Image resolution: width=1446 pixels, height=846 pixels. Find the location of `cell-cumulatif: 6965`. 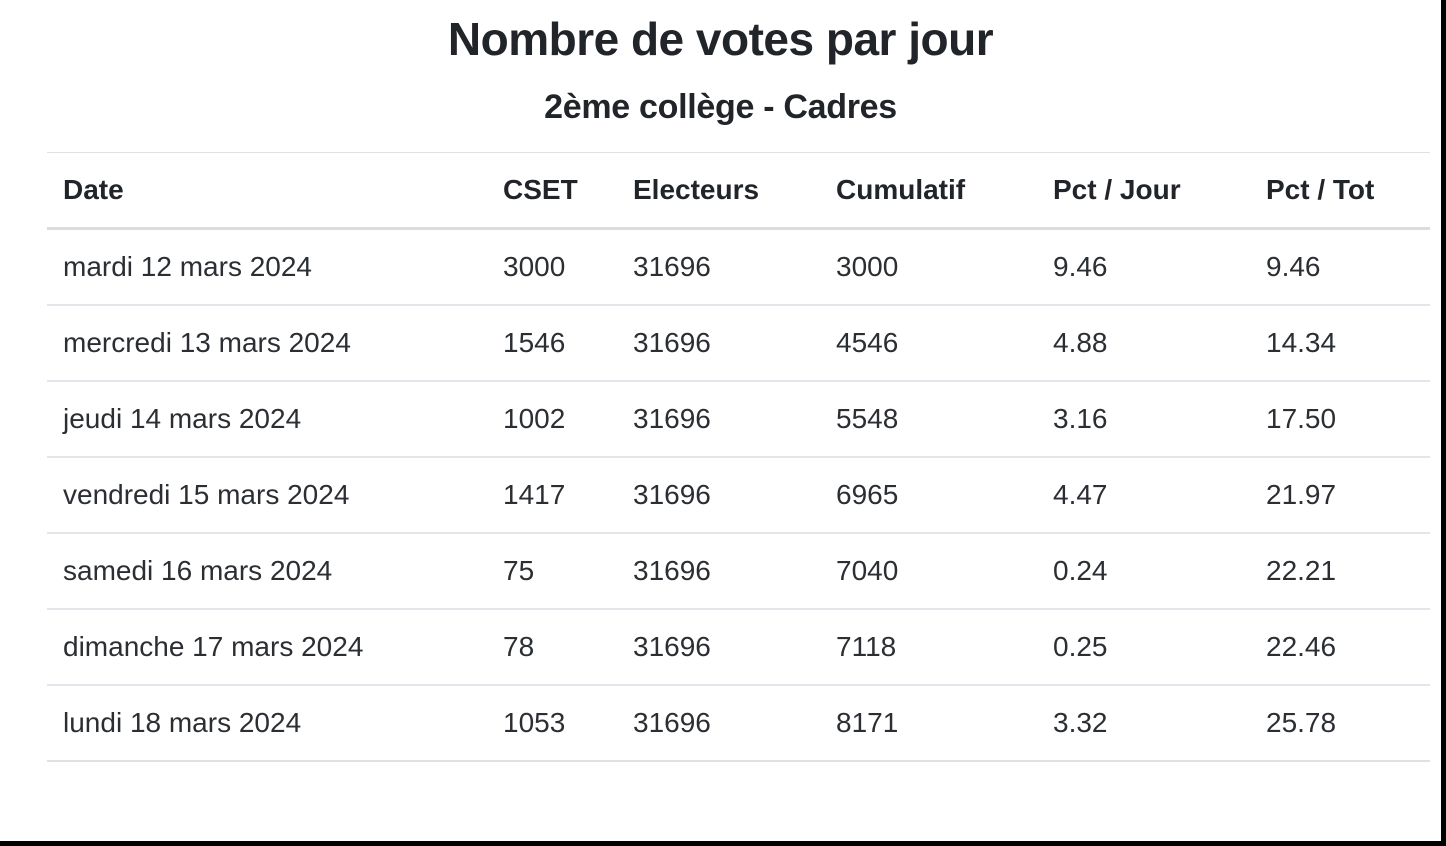

cell-cumulatif: 6965 is located at coordinates (928, 495).